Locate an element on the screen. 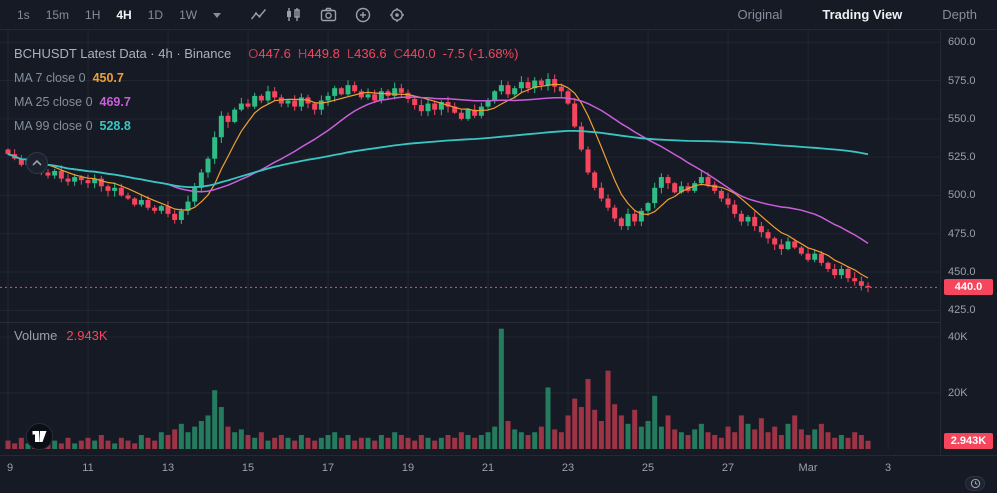 The image size is (997, 493). last-volume-badge: 2.943K is located at coordinates (968, 440).